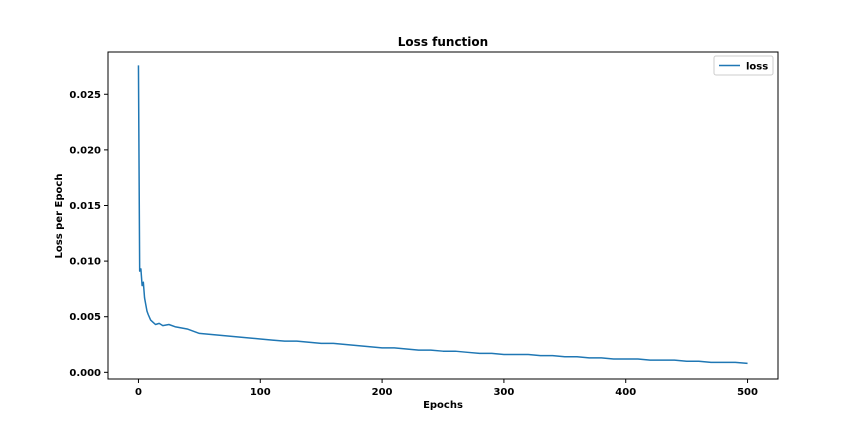 The width and height of the screenshot is (864, 436). I want to click on y-axis-label: Loss per Epoch, so click(59, 216).